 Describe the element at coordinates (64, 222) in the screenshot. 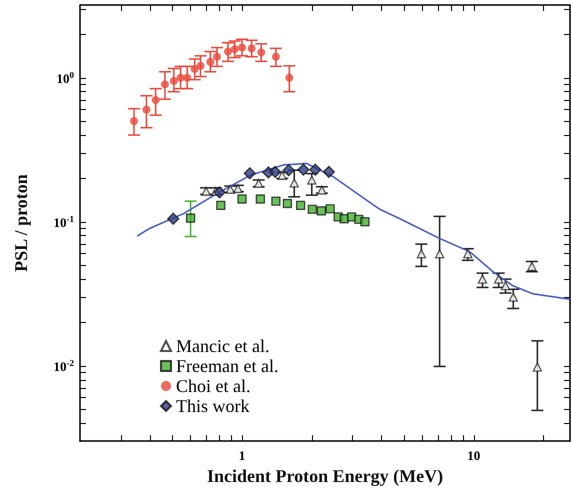

I see `y-tick-label: 10$^{-1}$` at that location.